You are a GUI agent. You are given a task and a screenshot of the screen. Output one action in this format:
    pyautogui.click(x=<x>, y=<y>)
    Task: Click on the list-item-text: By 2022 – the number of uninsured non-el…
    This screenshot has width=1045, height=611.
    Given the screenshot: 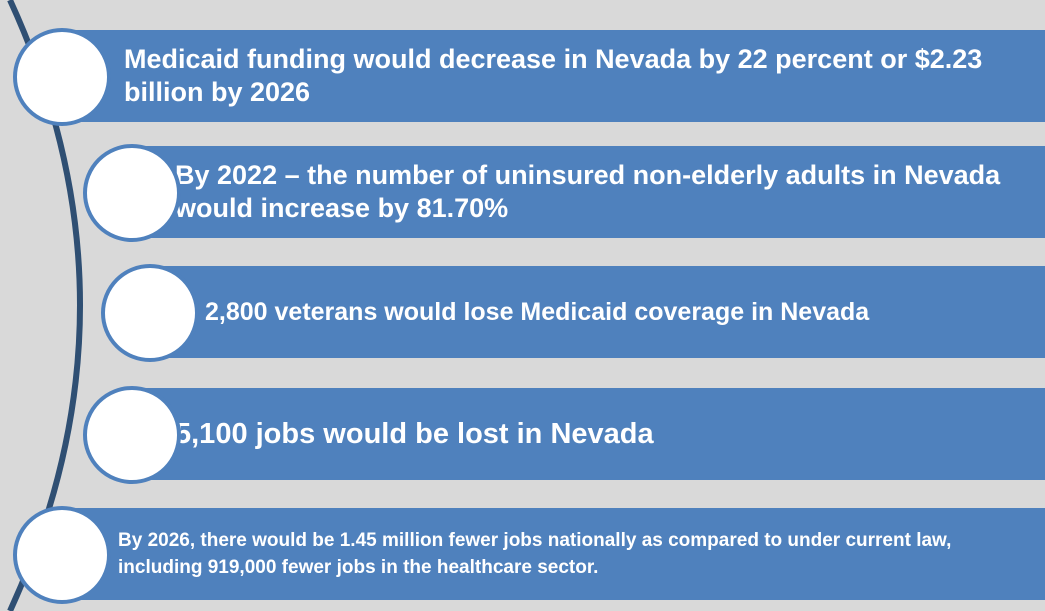 What is the action you would take?
    pyautogui.click(x=588, y=191)
    